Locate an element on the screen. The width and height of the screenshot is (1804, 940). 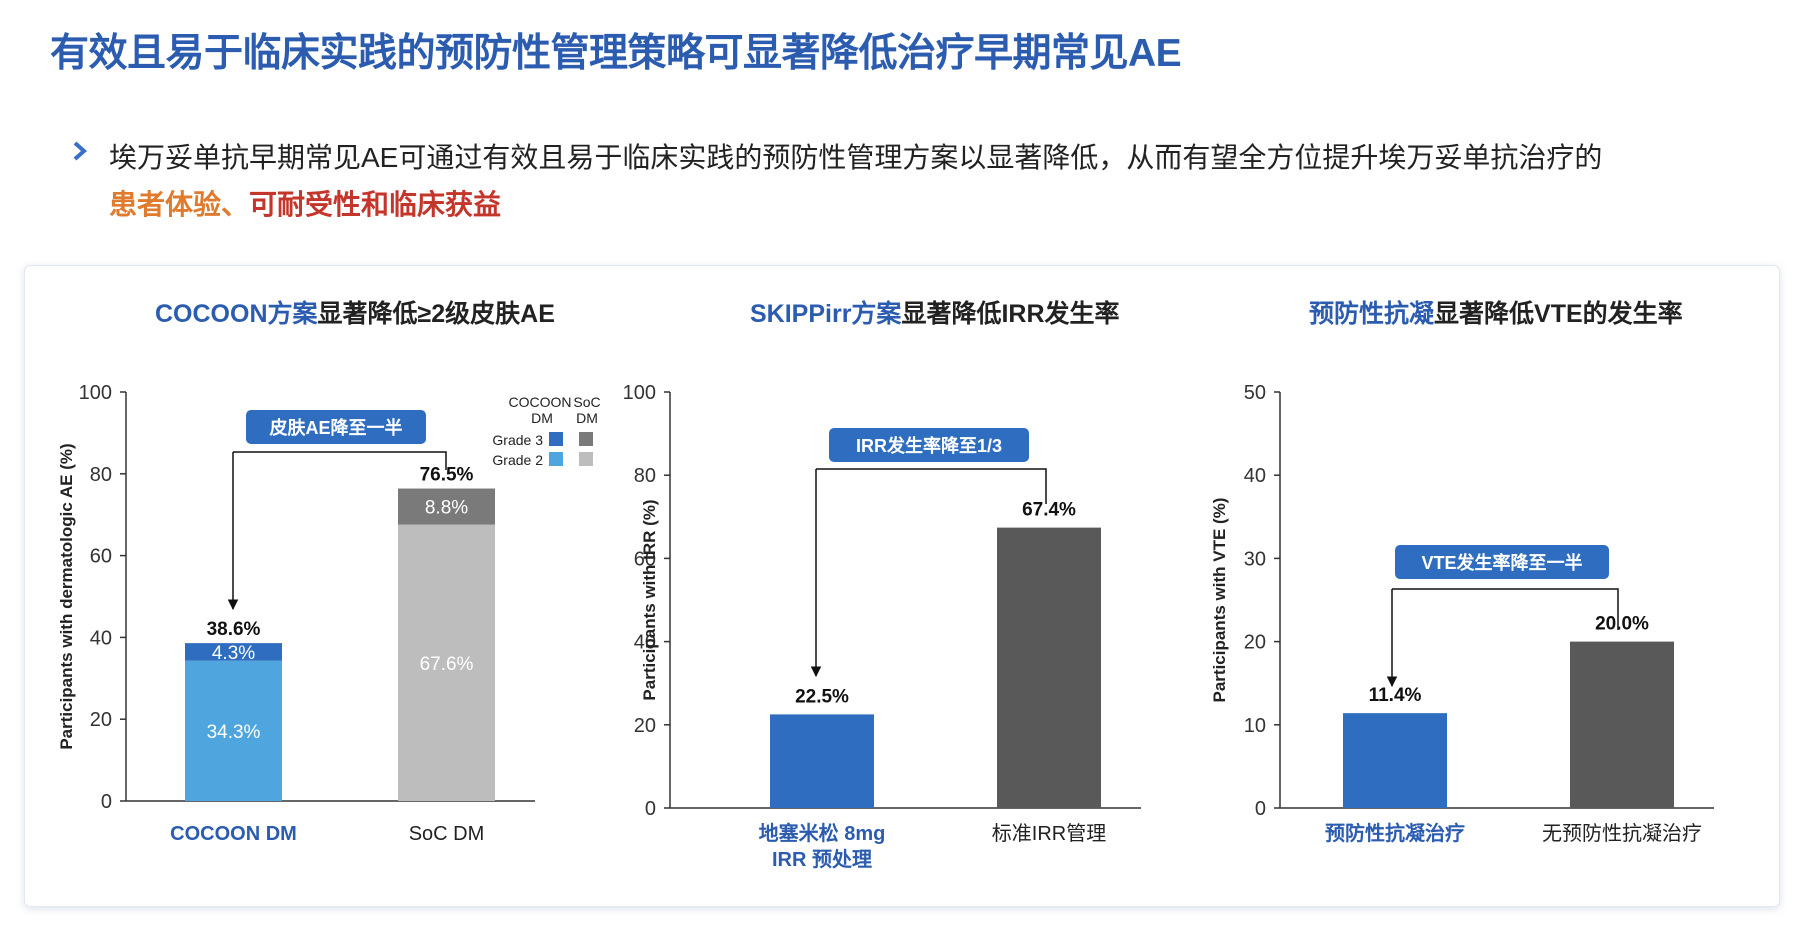
chart1-bracket-right is located at coordinates (340, 460).